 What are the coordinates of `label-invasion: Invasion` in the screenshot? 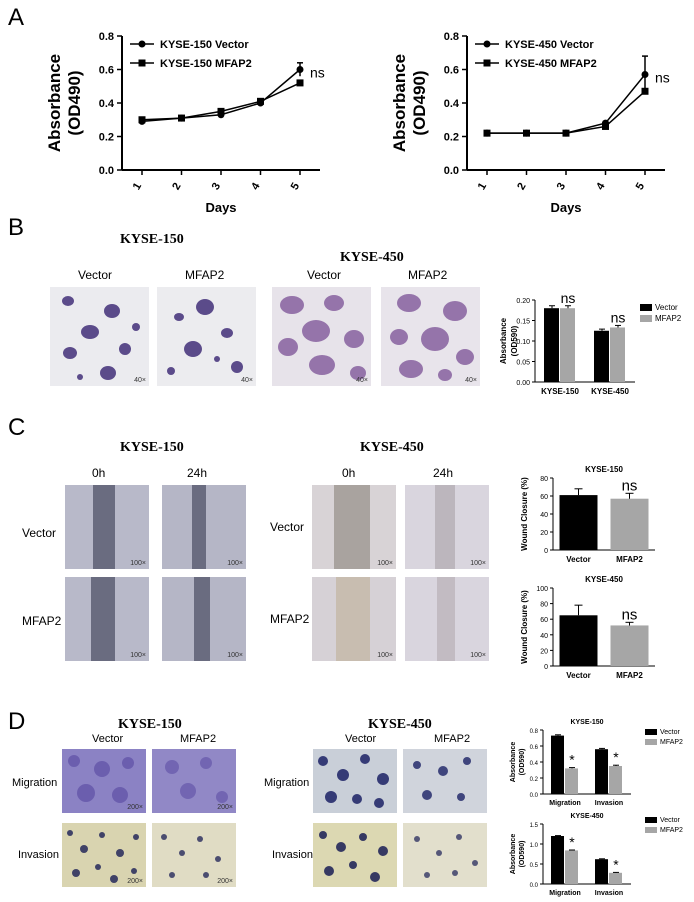 It's located at (292, 855).